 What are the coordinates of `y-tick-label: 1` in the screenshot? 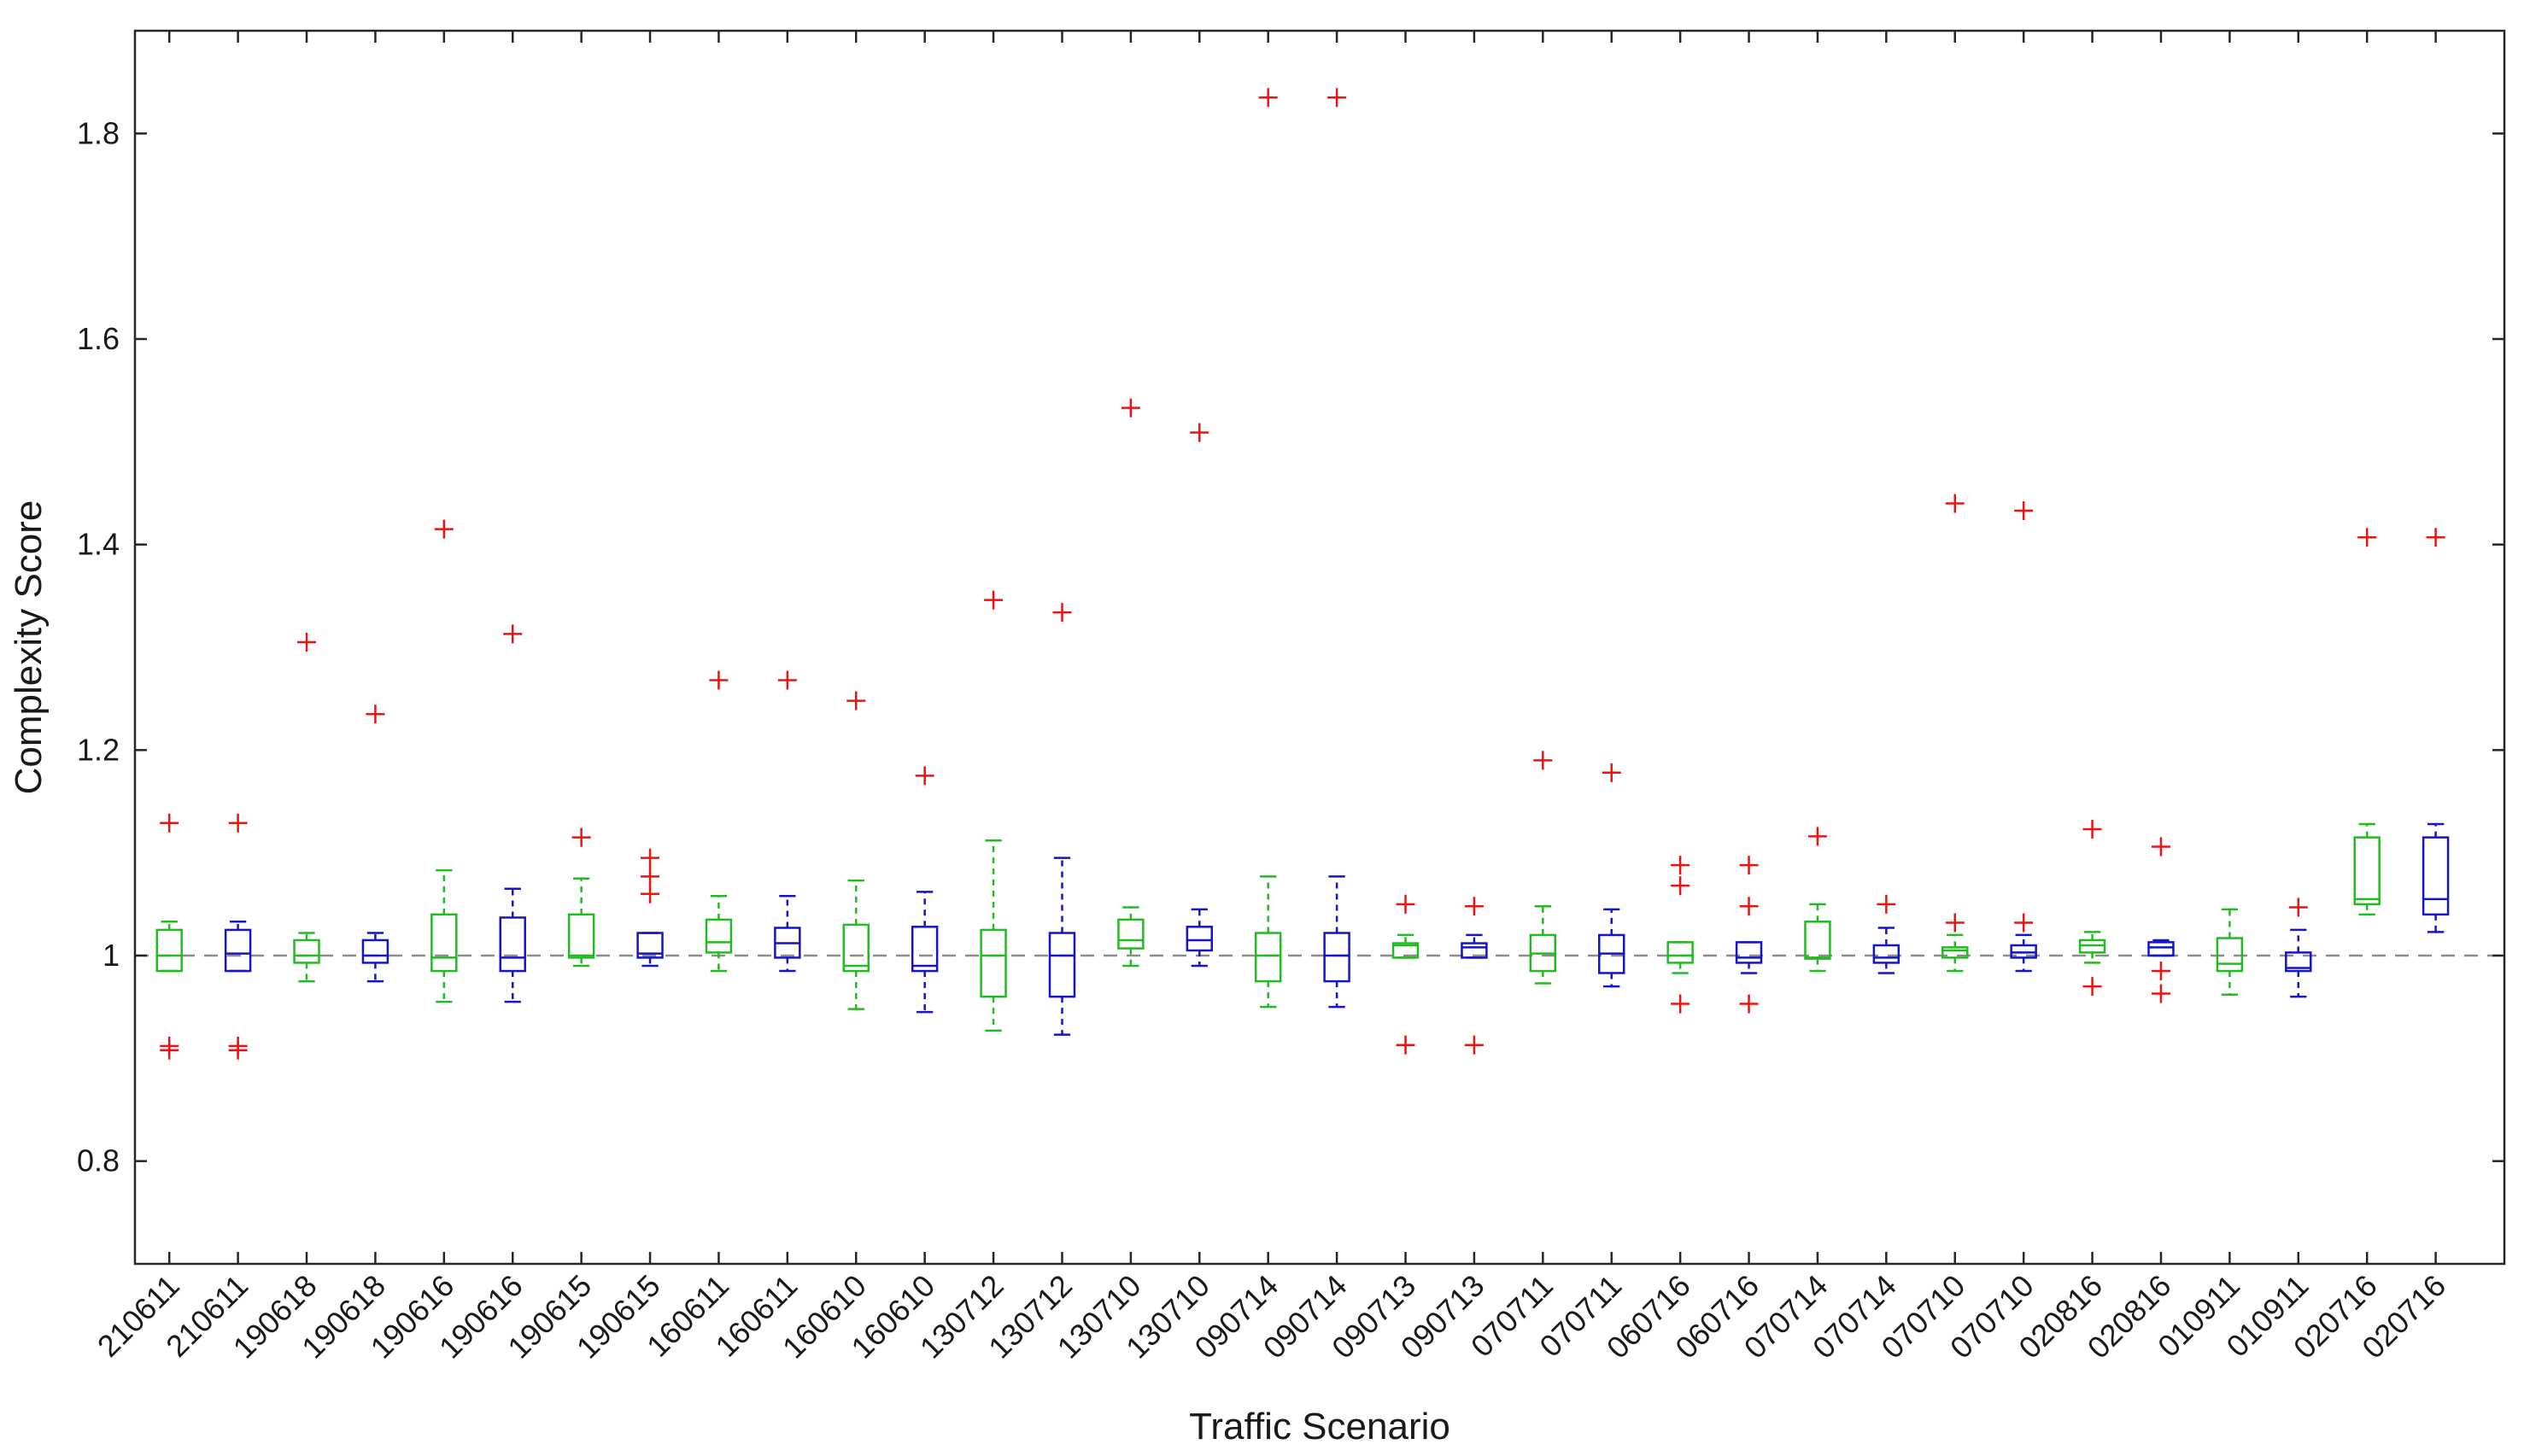 It's located at (111, 955).